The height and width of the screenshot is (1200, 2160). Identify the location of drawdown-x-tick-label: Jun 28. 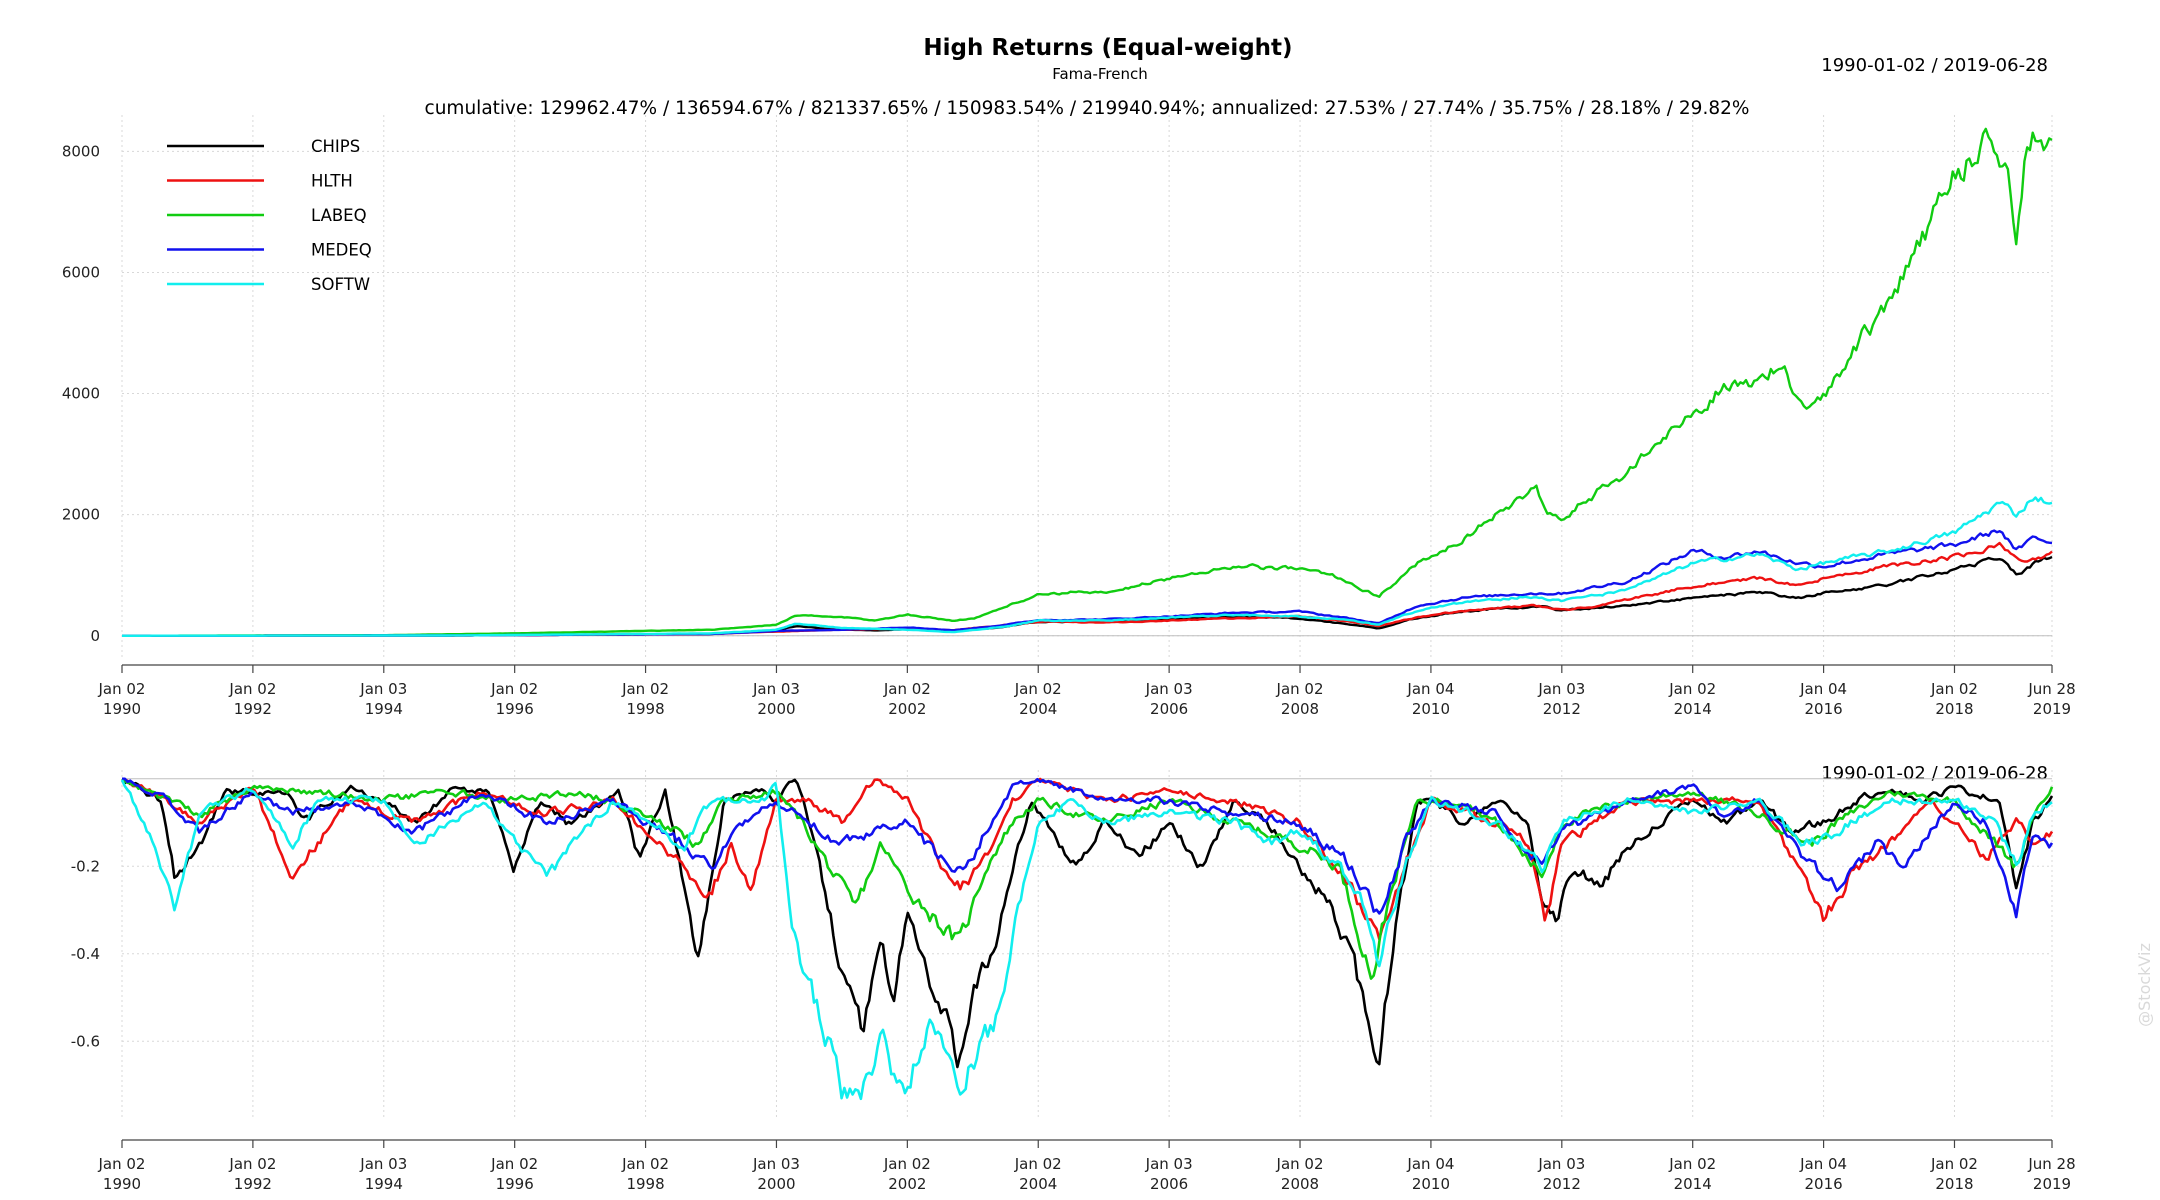
(2051, 1164).